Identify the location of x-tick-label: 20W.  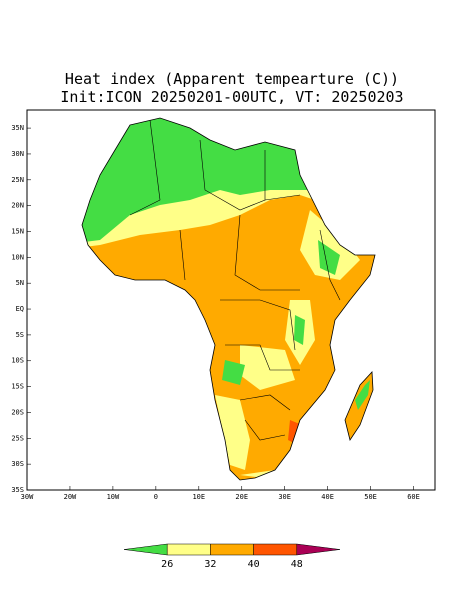
(70, 497).